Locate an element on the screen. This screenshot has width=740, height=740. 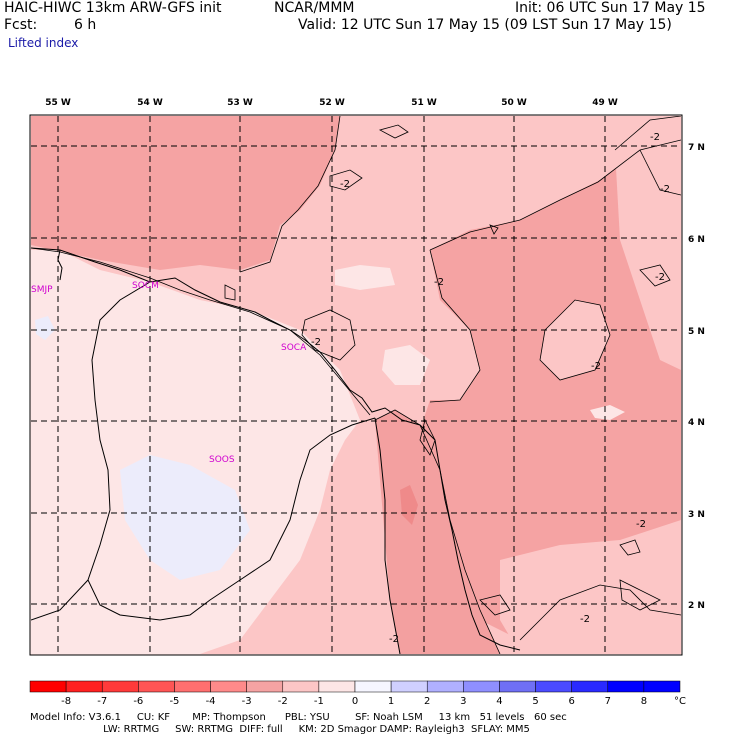
colorbar-tick-label: 4 is located at coordinates (499, 701).